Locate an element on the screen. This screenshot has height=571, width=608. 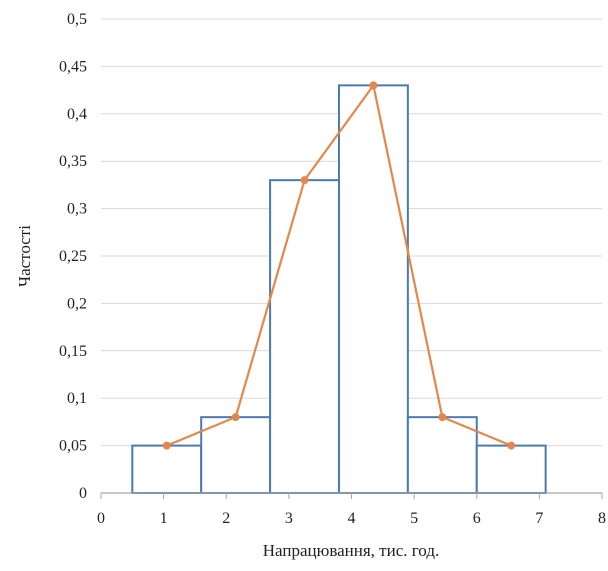
x-tick-label: 2 is located at coordinates (226, 518).